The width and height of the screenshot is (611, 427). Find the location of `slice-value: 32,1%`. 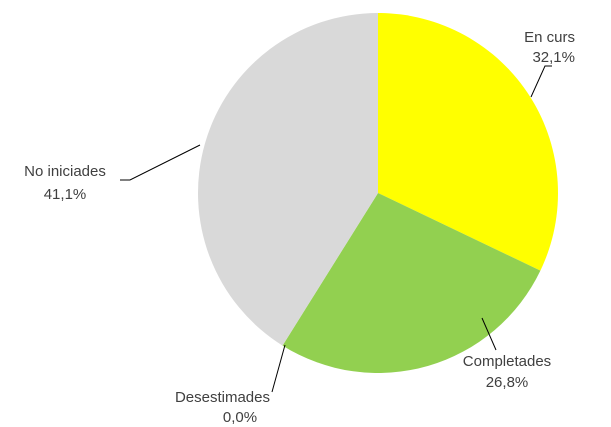

slice-value: 32,1% is located at coordinates (553, 57).